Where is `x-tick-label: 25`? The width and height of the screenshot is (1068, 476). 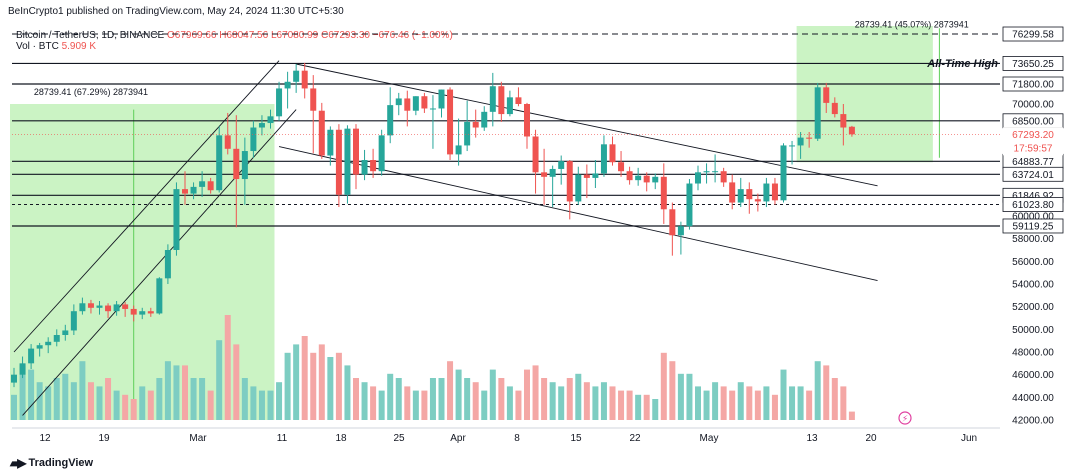 x-tick-label: 25 is located at coordinates (399, 438).